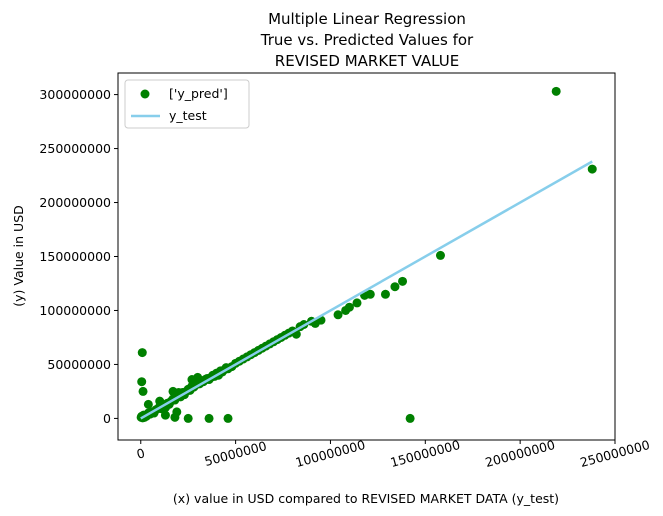  Describe the element at coordinates (75, 256) in the screenshot. I see `y-tick-label: 150000000` at that location.